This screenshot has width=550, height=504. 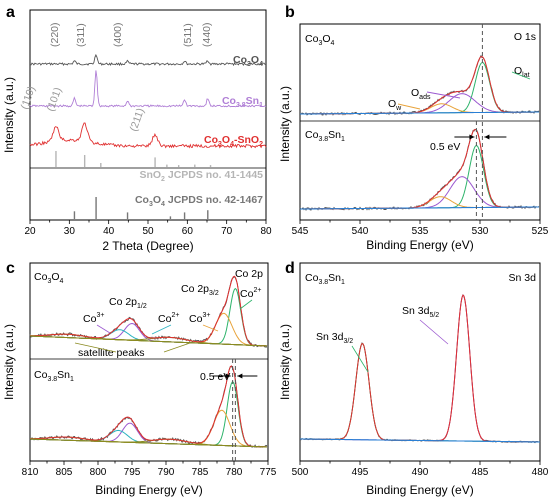 What do you see at coordinates (30, 472) in the screenshot?
I see `xtick-label-0: 810` at bounding box center [30, 472].